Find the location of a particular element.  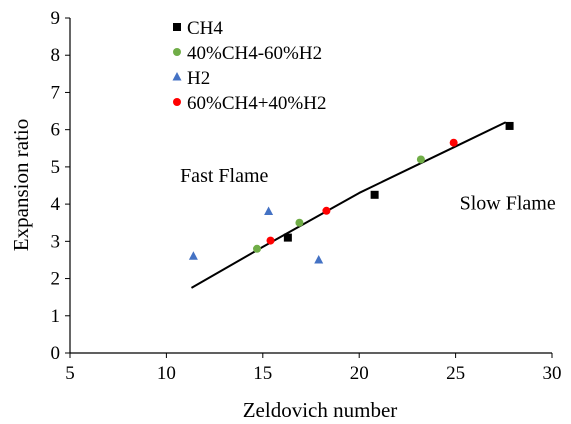

x-tick-label: 5 is located at coordinates (70, 373).